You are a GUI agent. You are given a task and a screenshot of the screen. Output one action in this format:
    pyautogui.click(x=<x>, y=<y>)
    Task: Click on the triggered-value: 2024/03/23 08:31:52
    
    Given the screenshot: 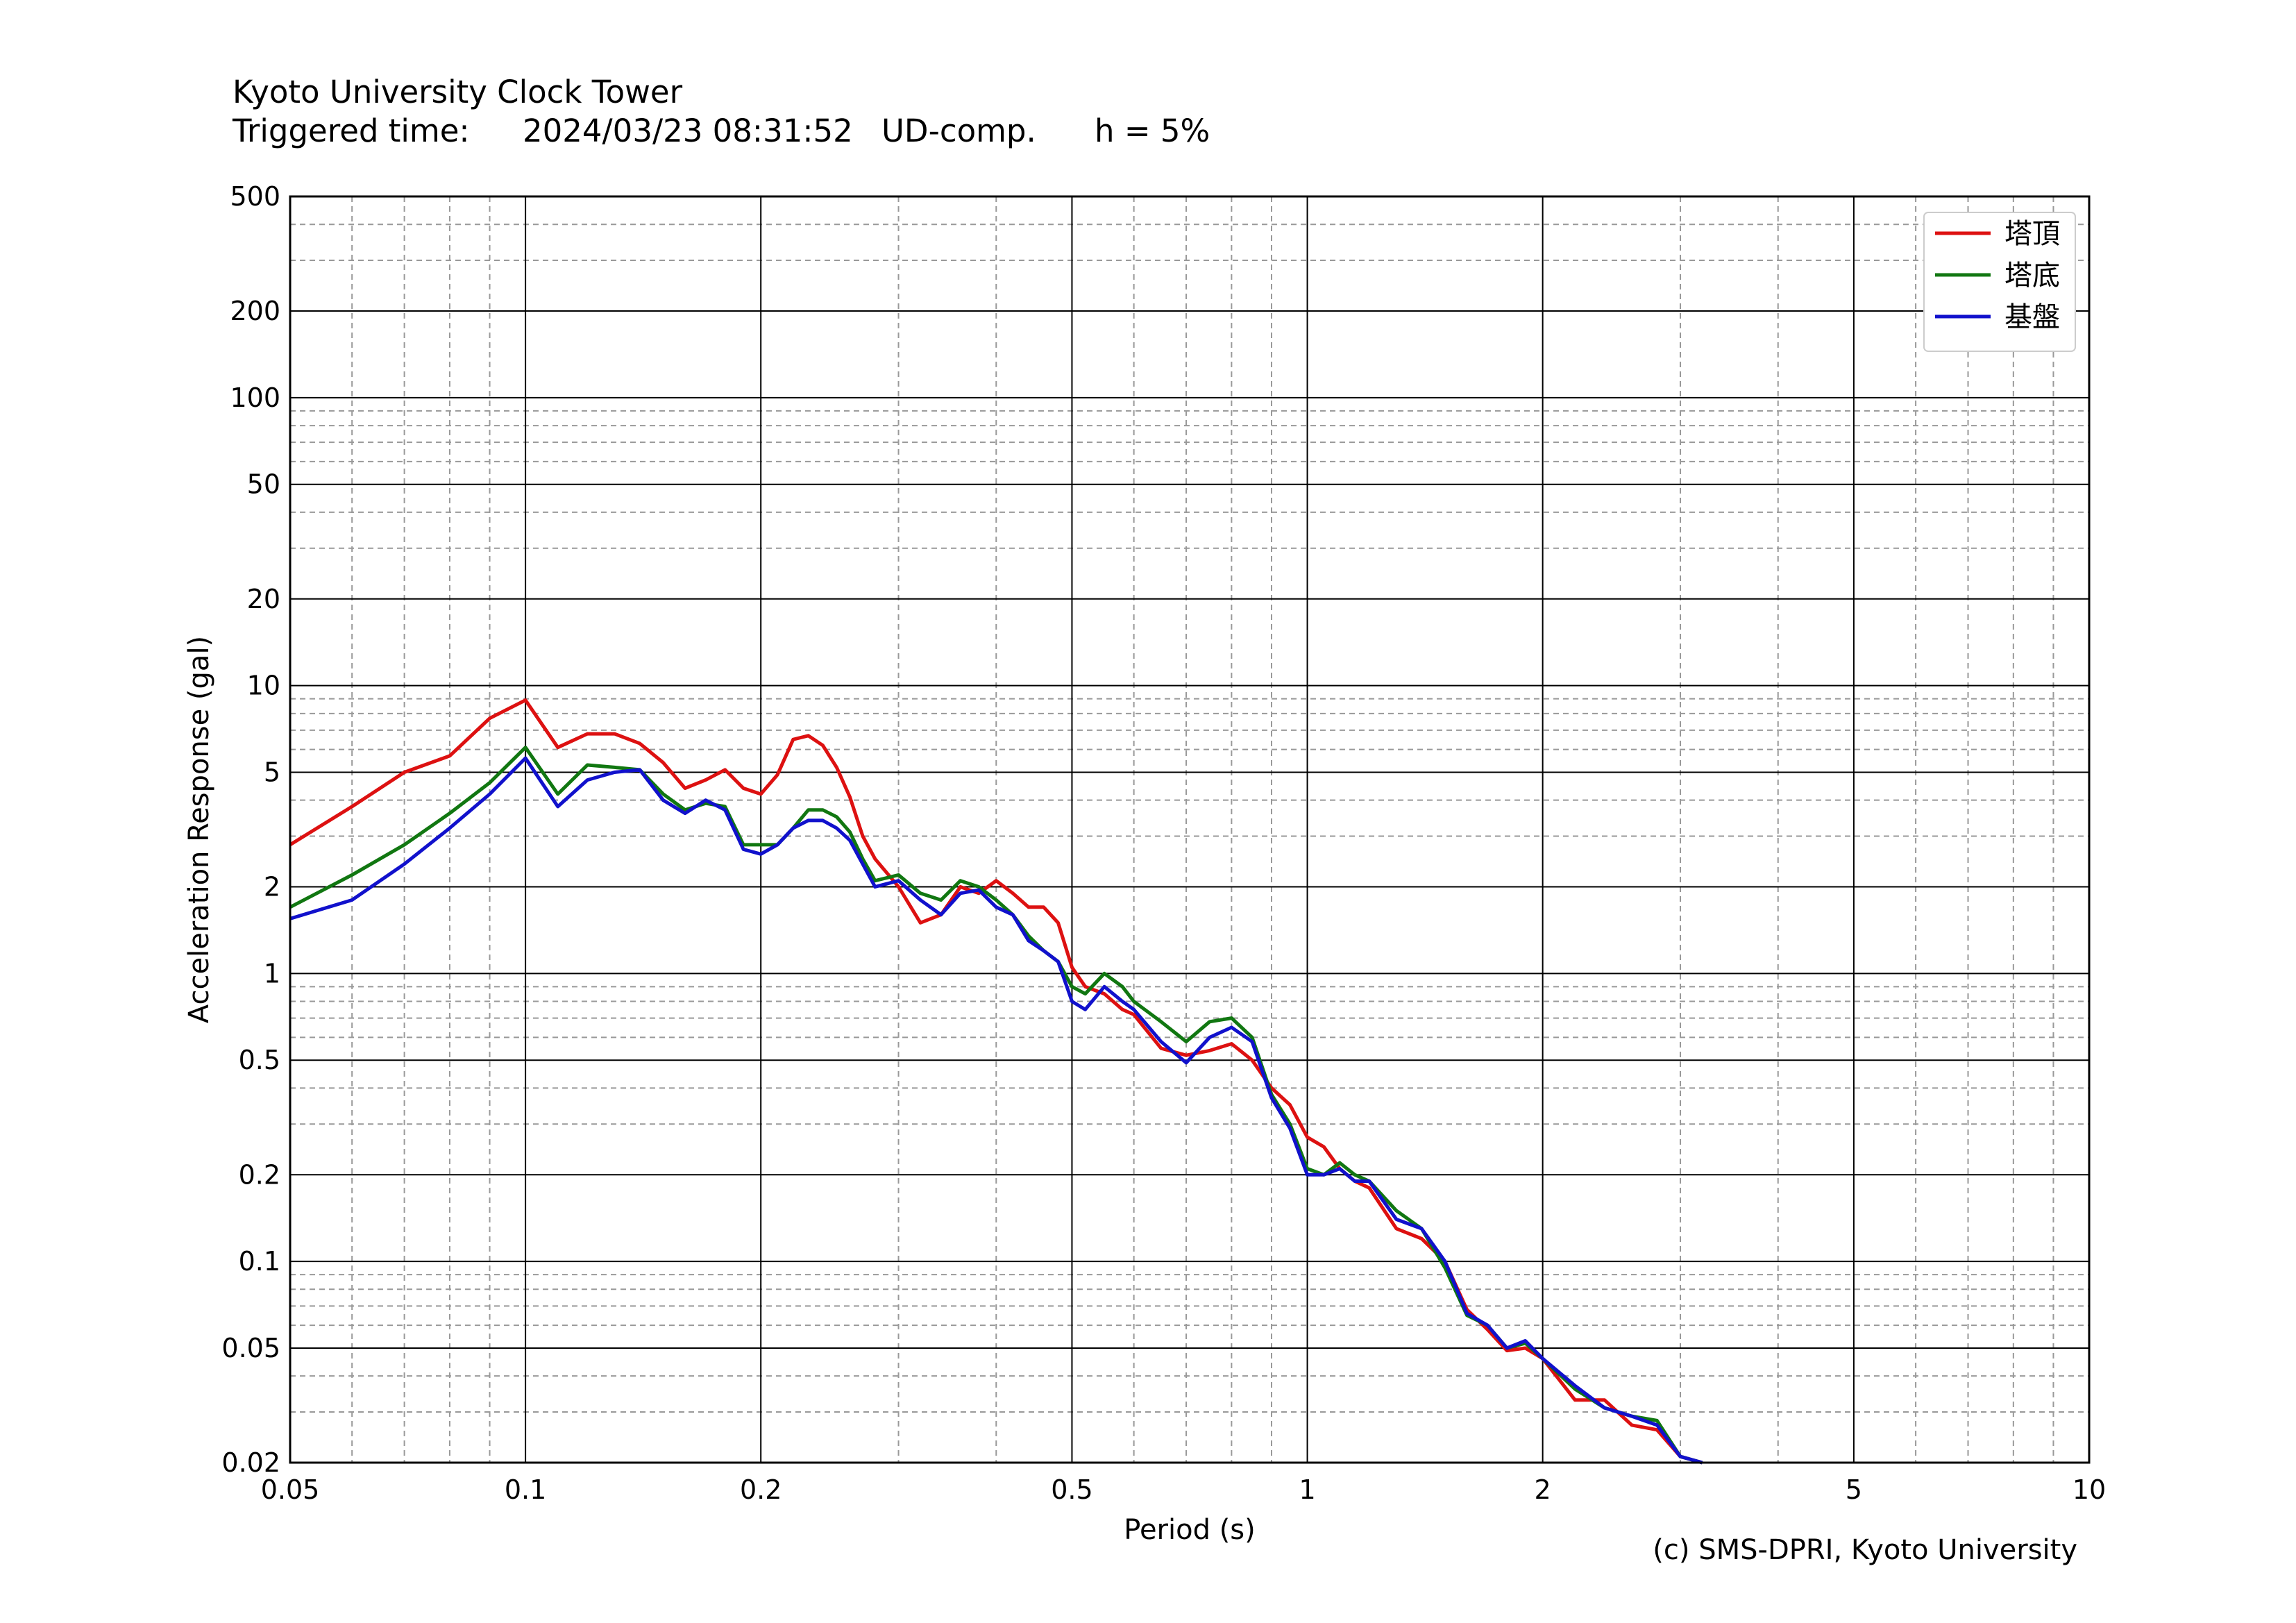 What is the action you would take?
    pyautogui.click(x=688, y=130)
    